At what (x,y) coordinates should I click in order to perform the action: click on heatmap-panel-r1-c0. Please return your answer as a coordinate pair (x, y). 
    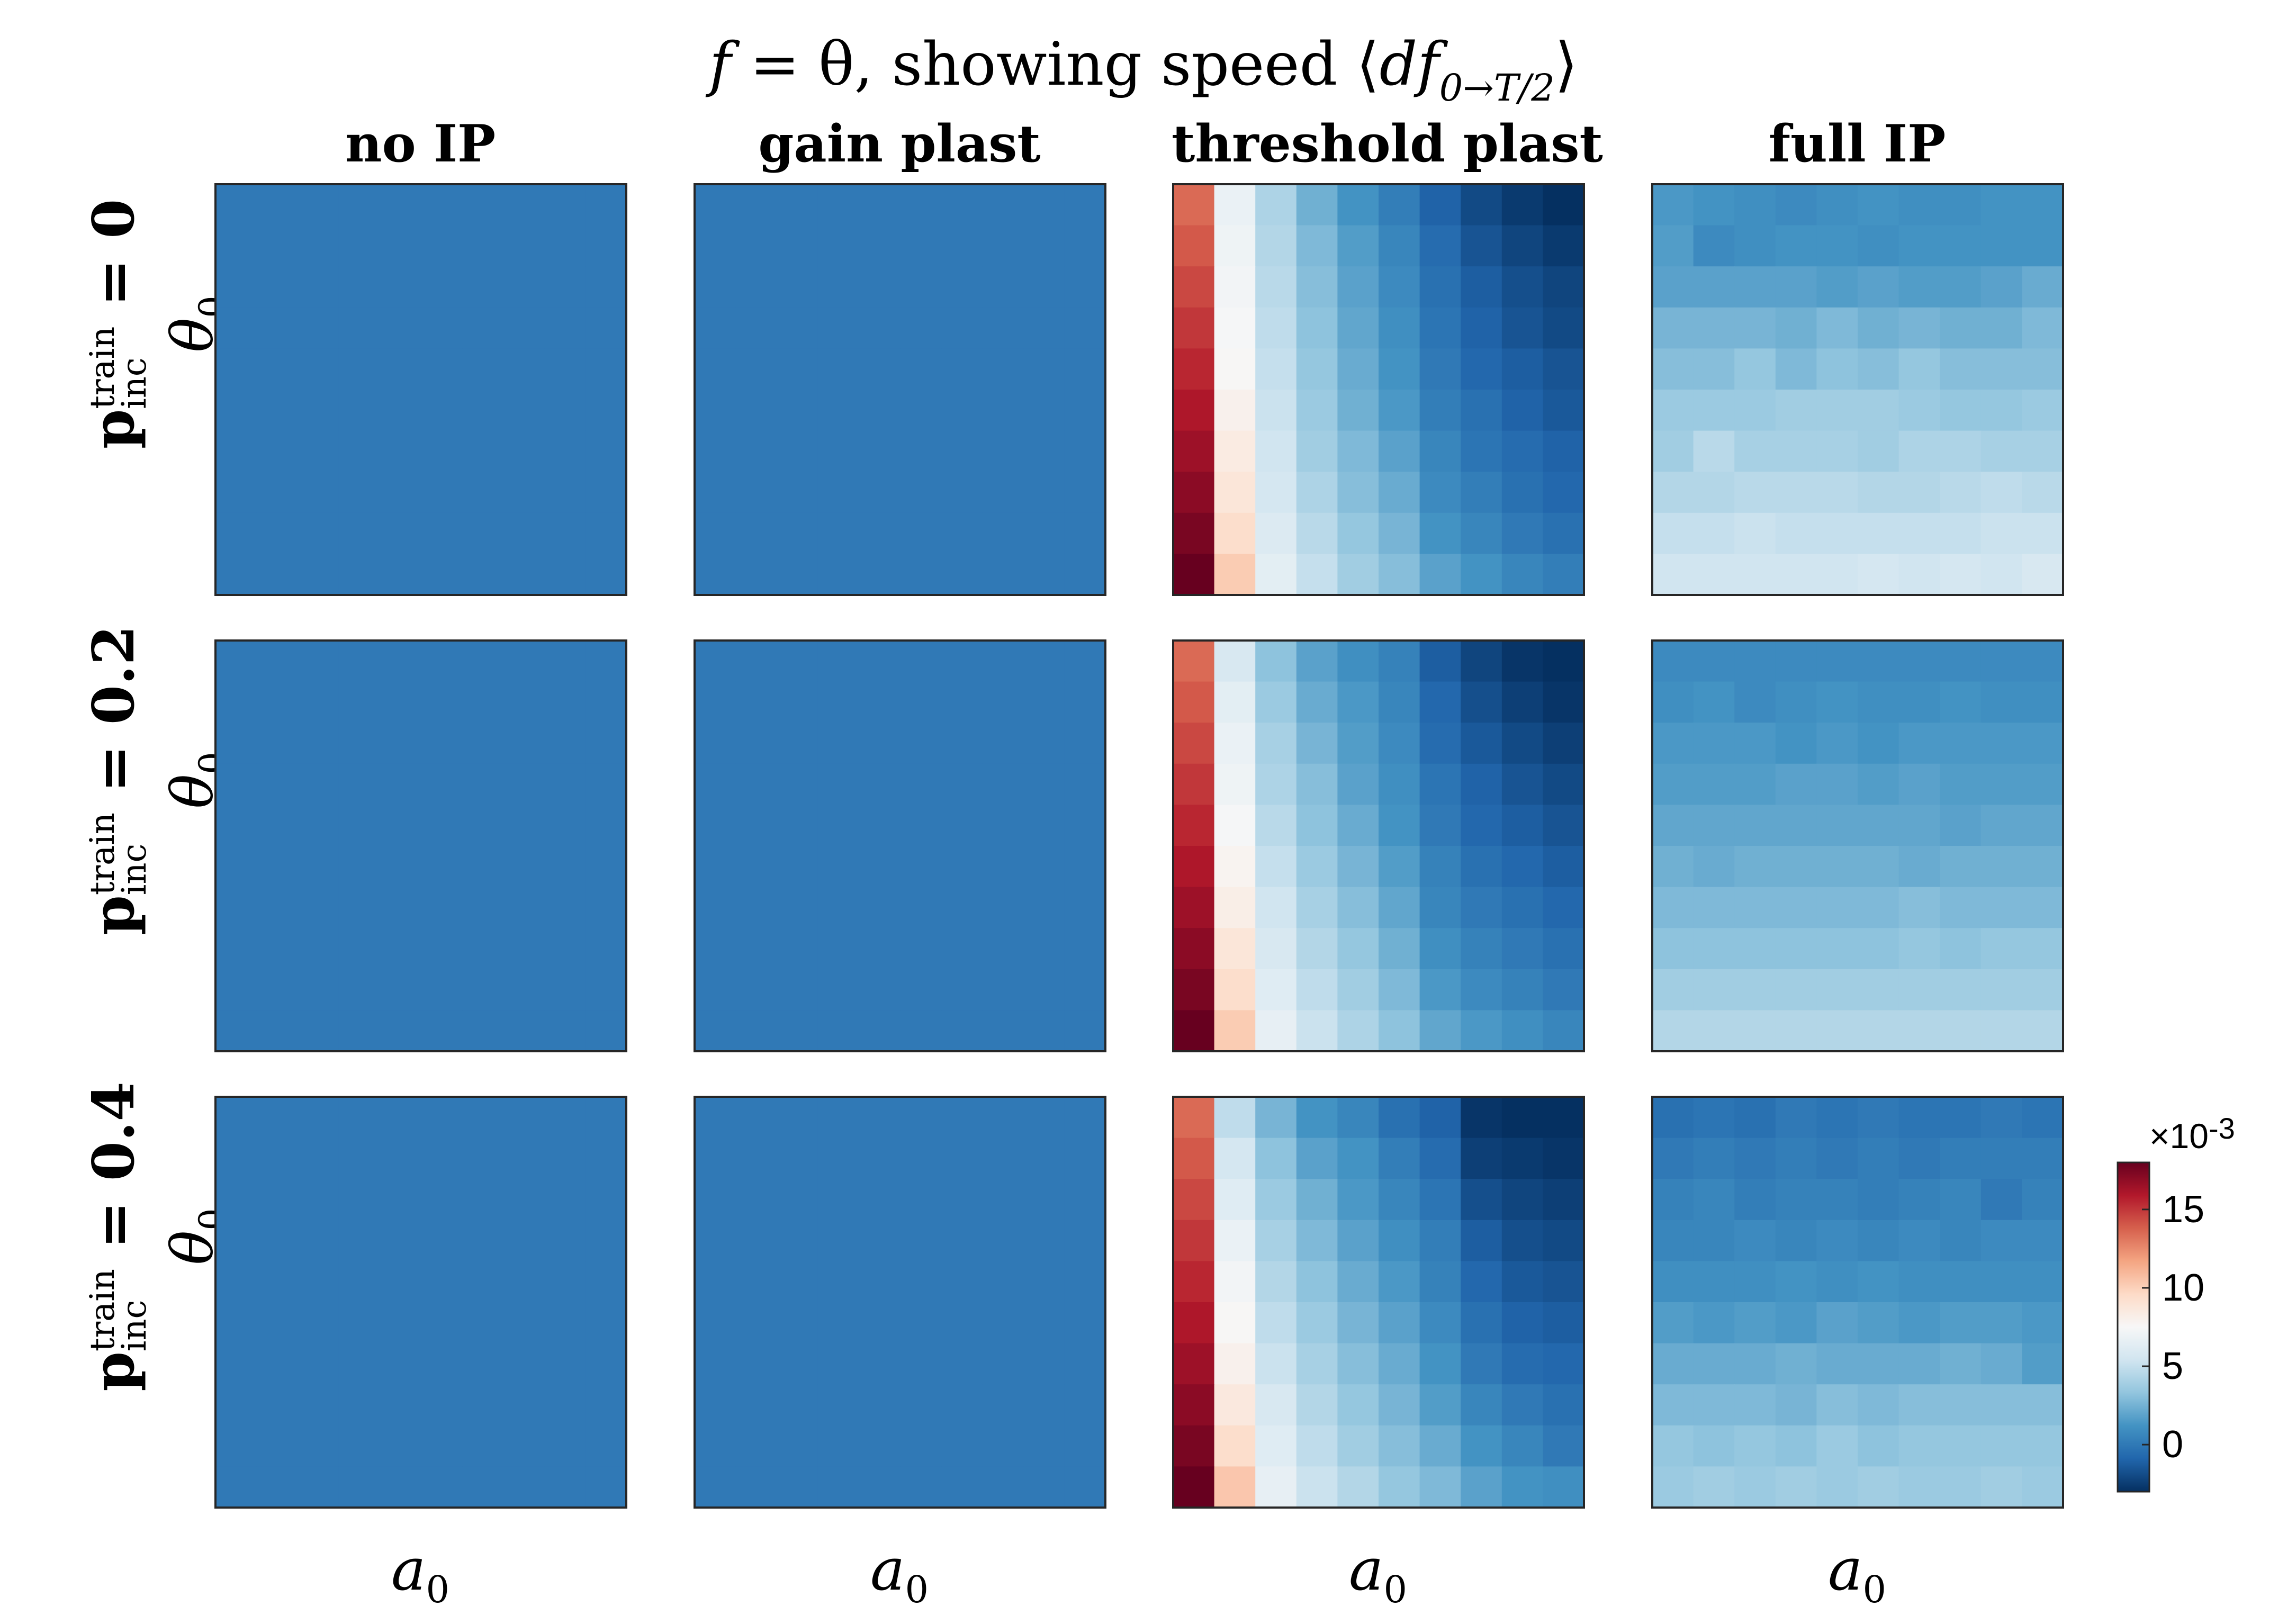
    Looking at the image, I should click on (420, 845).